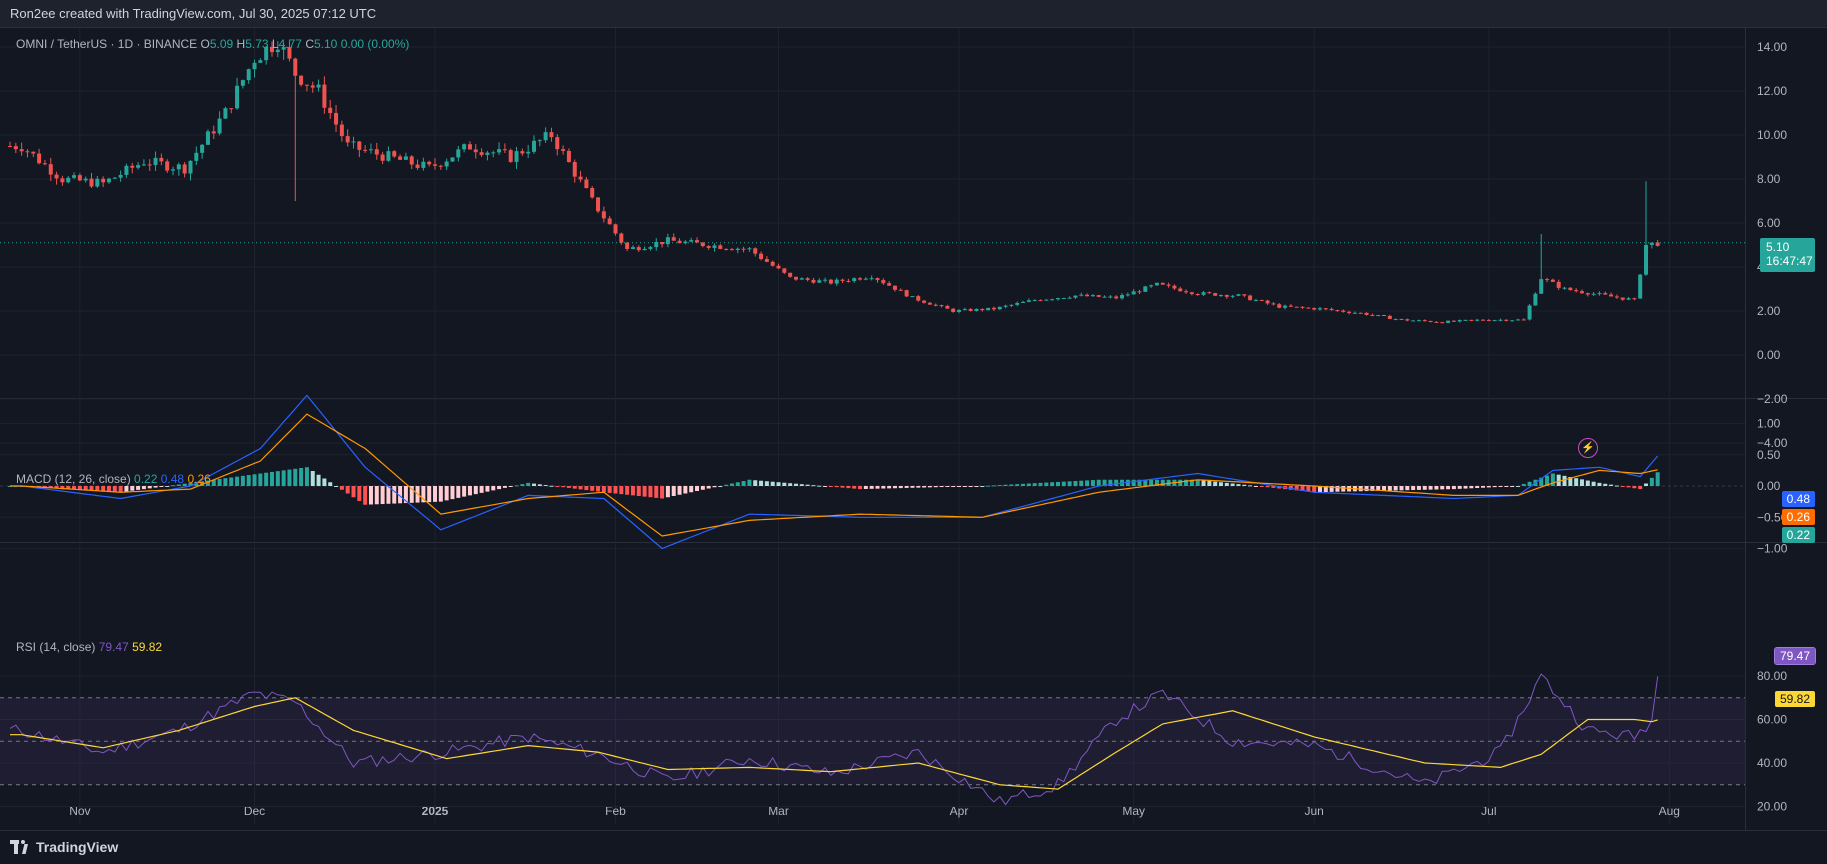 The width and height of the screenshot is (1827, 864). Describe the element at coordinates (113, 647) in the screenshot. I see `rsi-value: 79.47` at that location.